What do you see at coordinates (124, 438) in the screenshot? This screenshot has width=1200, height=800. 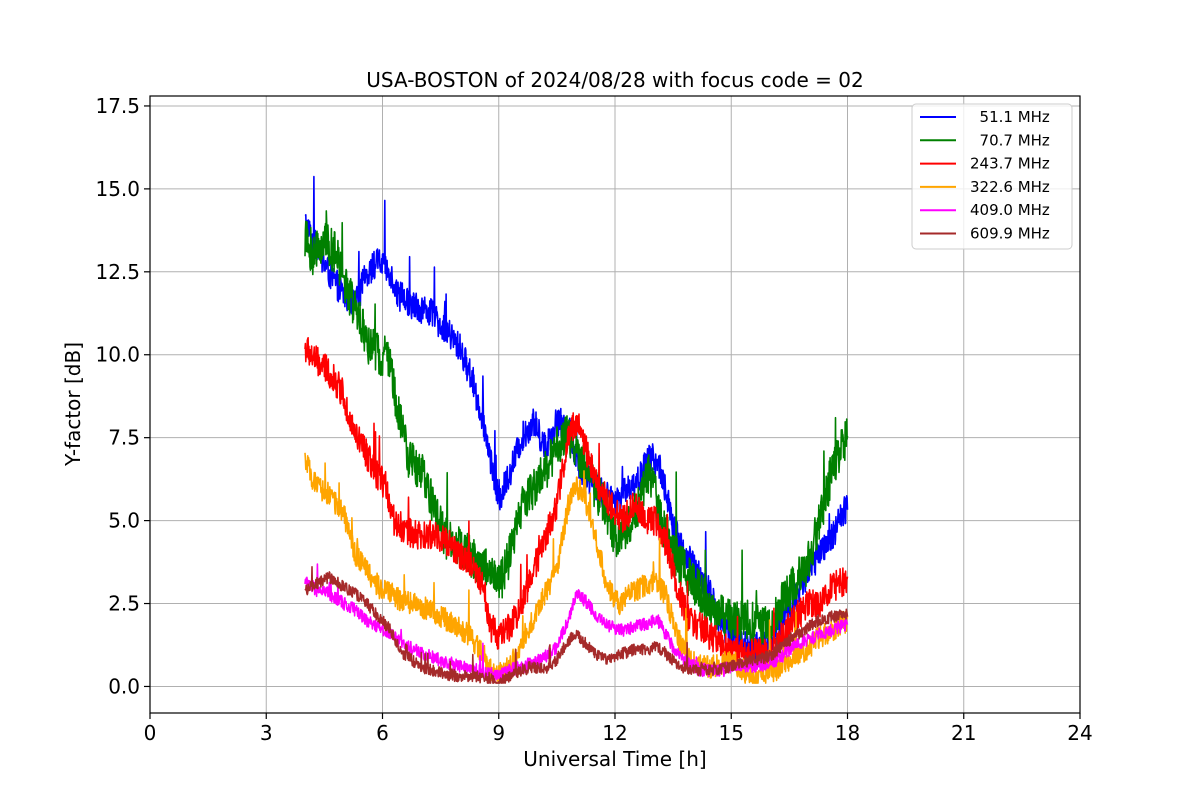 I see `y-tick-label: 7.5` at bounding box center [124, 438].